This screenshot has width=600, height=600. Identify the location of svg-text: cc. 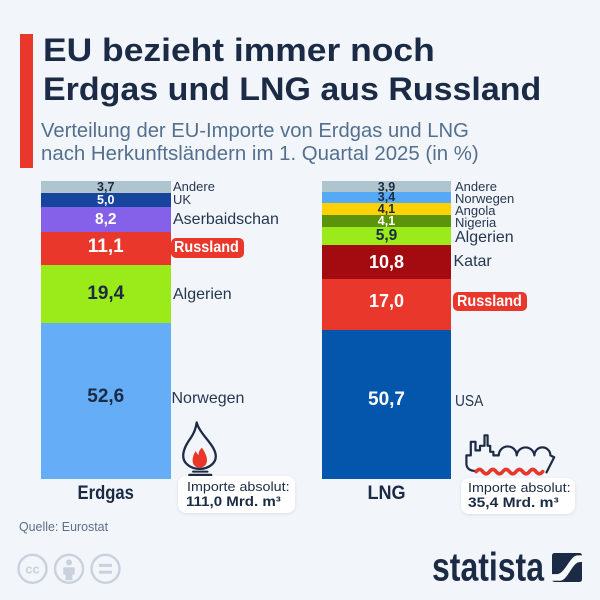
(32, 569).